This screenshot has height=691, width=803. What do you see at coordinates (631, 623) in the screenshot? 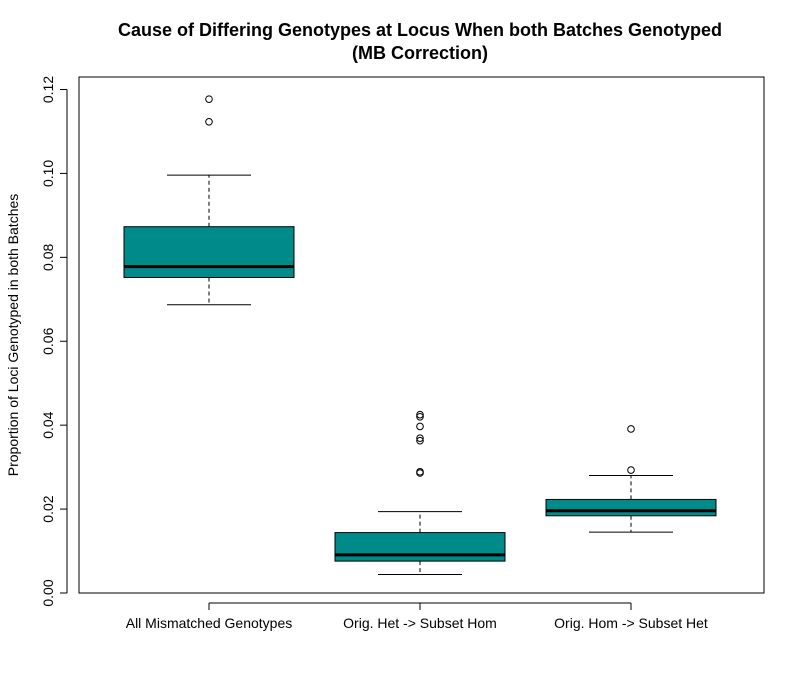
I see `x-tick-label: Orig. Hom -> Subset Het` at bounding box center [631, 623].